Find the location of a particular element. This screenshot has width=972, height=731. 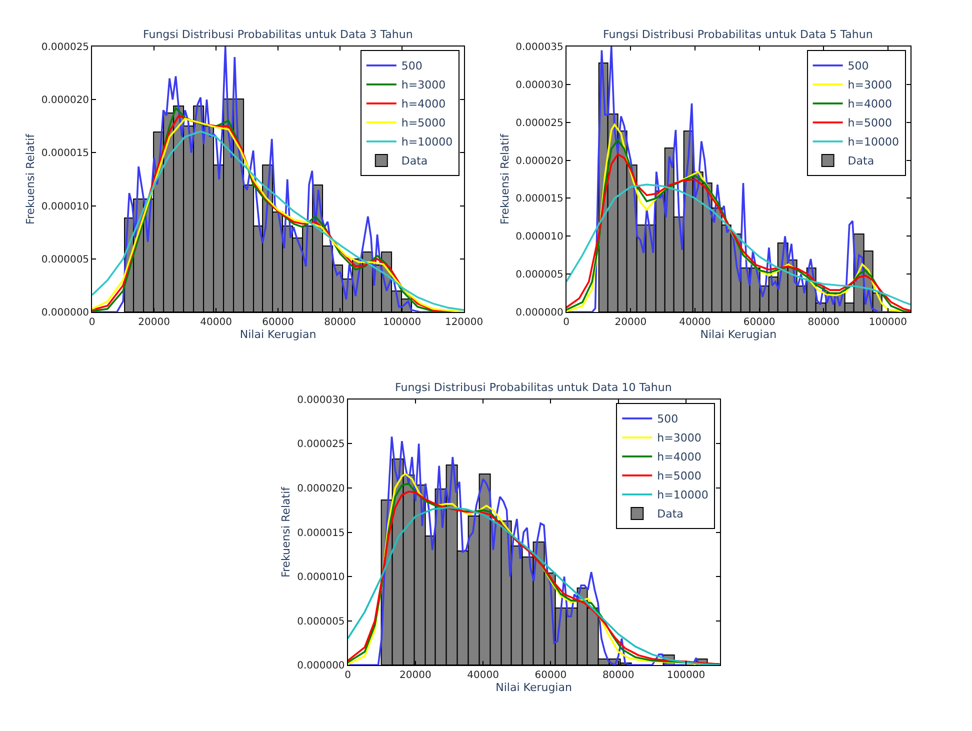

y-tick-label: 0.000035 is located at coordinates (540, 47).